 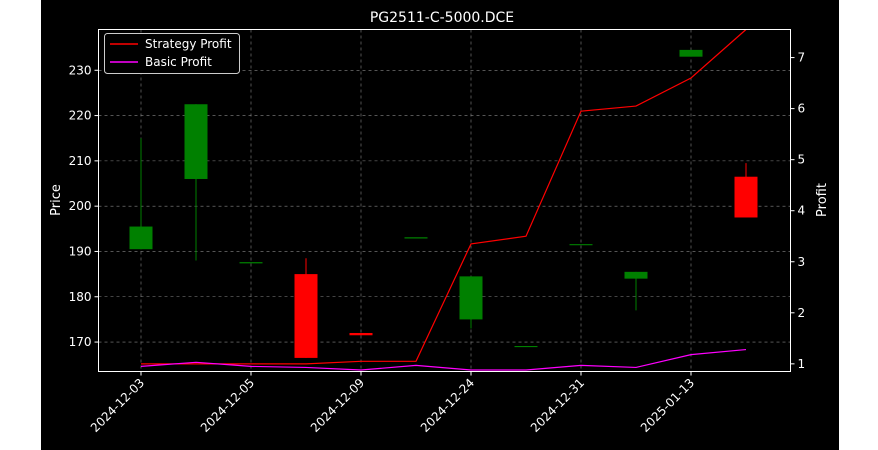 I want to click on left-tick-label: 200, so click(x=80, y=206).